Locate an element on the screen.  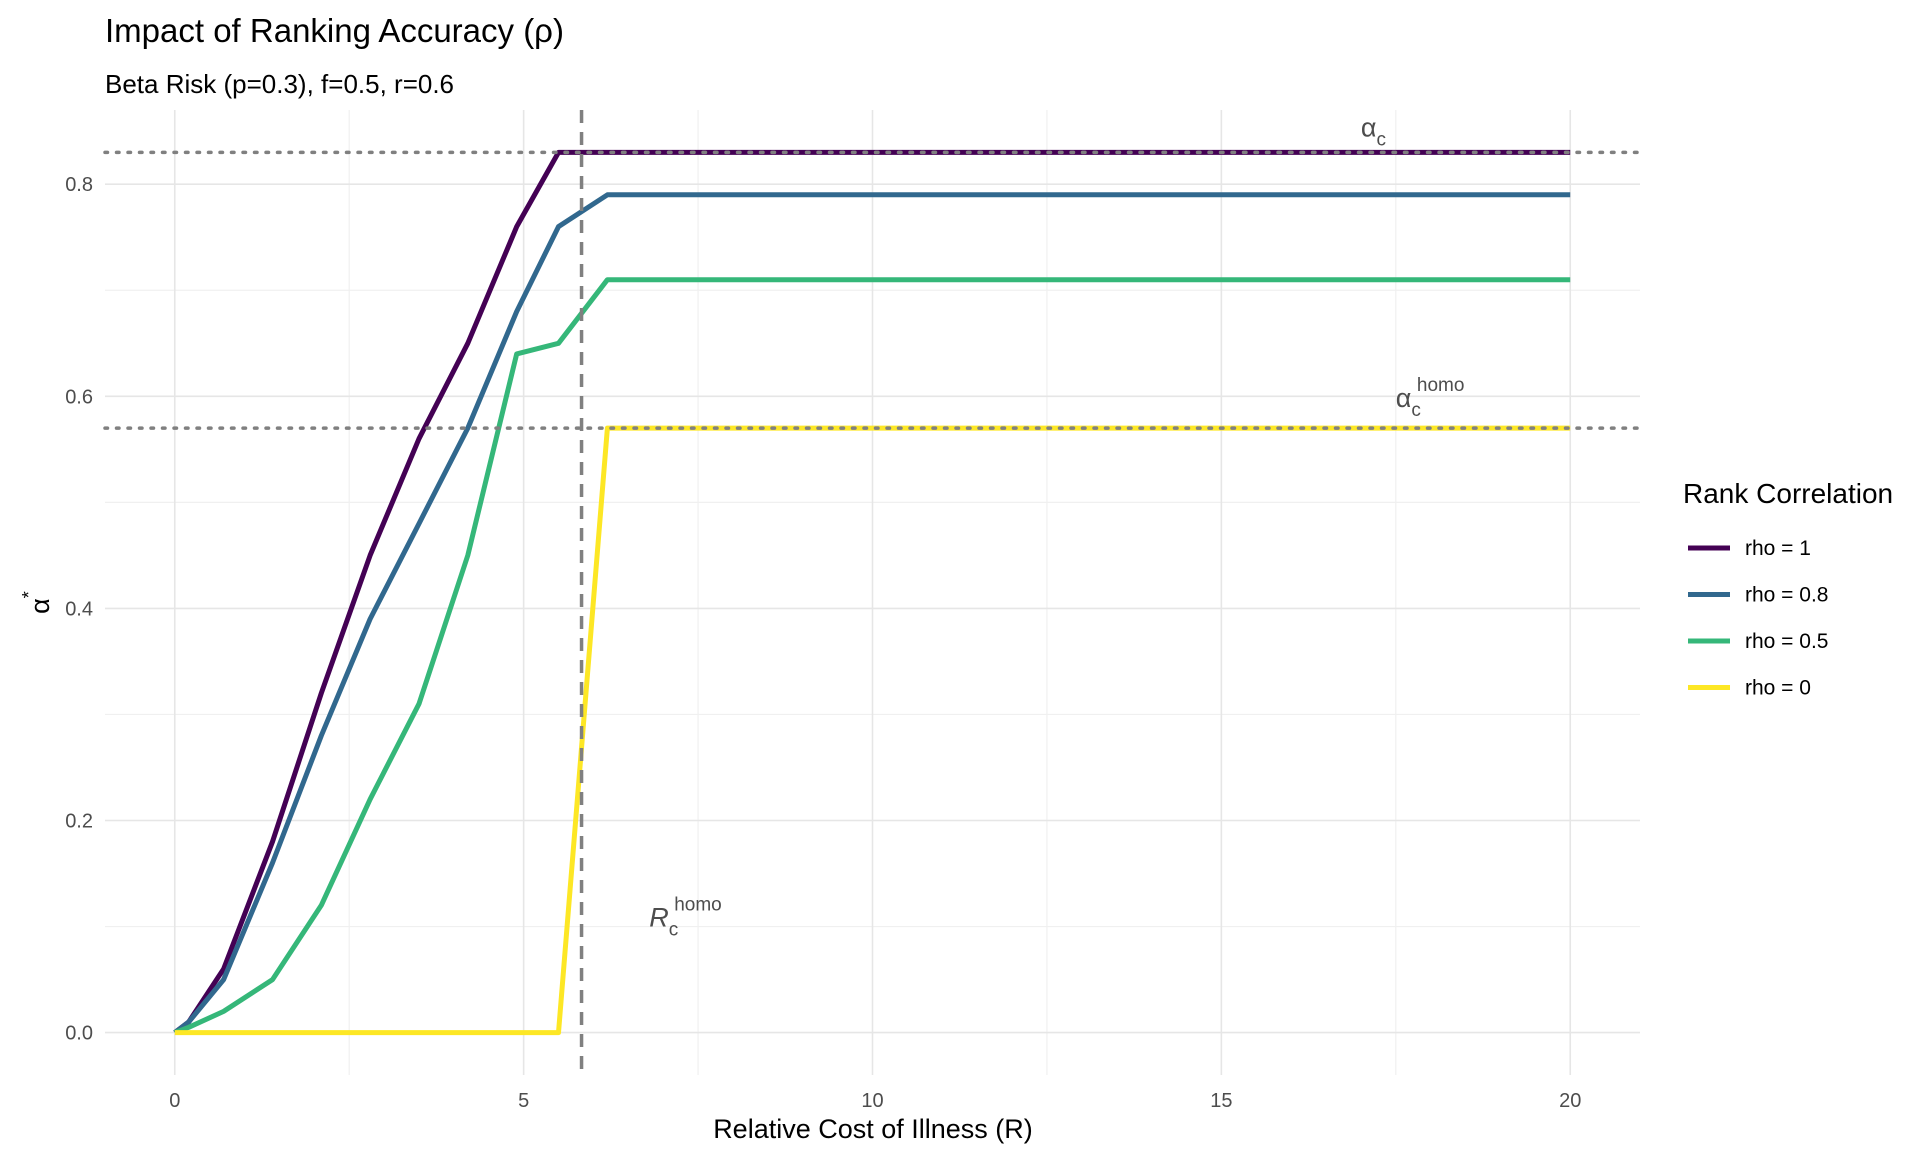
y-axis-title-text: α* is located at coordinates (37, 602).